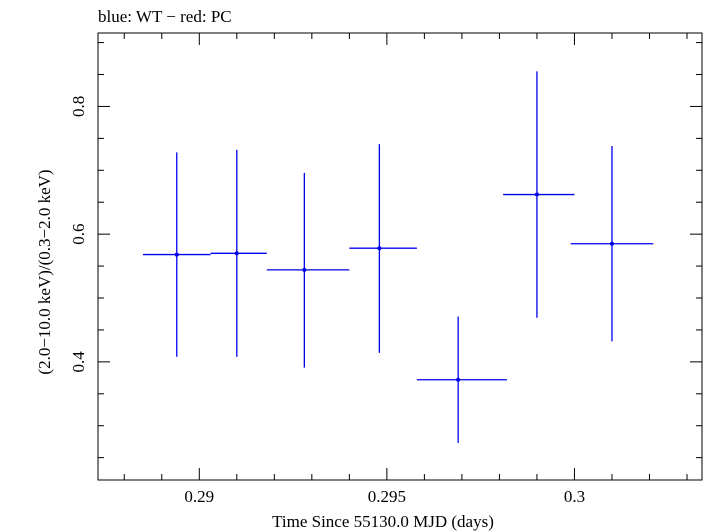  What do you see at coordinates (44, 271) in the screenshot?
I see `y-axis-label: (2.0−10.0 keV)/(0.3−2.0 keV)` at bounding box center [44, 271].